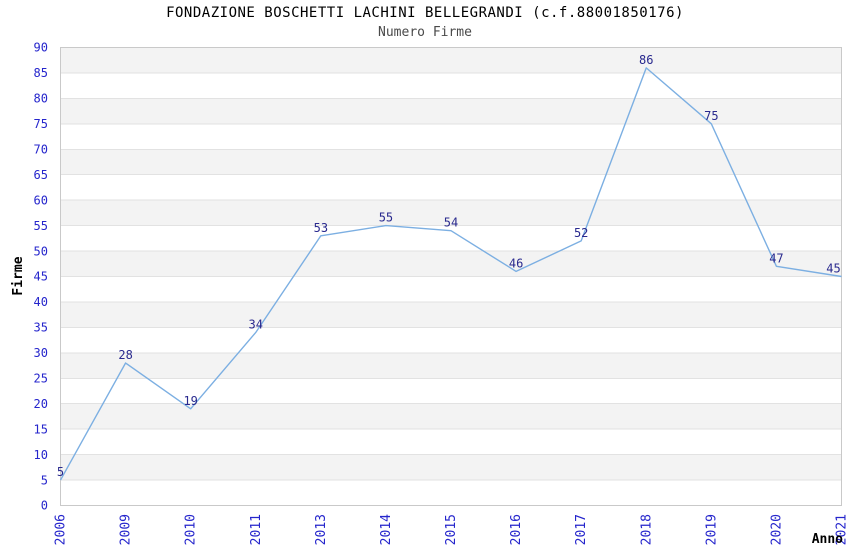 The height and width of the screenshot is (550, 850). I want to click on x-axis-tick-label: 2006, so click(61, 529).